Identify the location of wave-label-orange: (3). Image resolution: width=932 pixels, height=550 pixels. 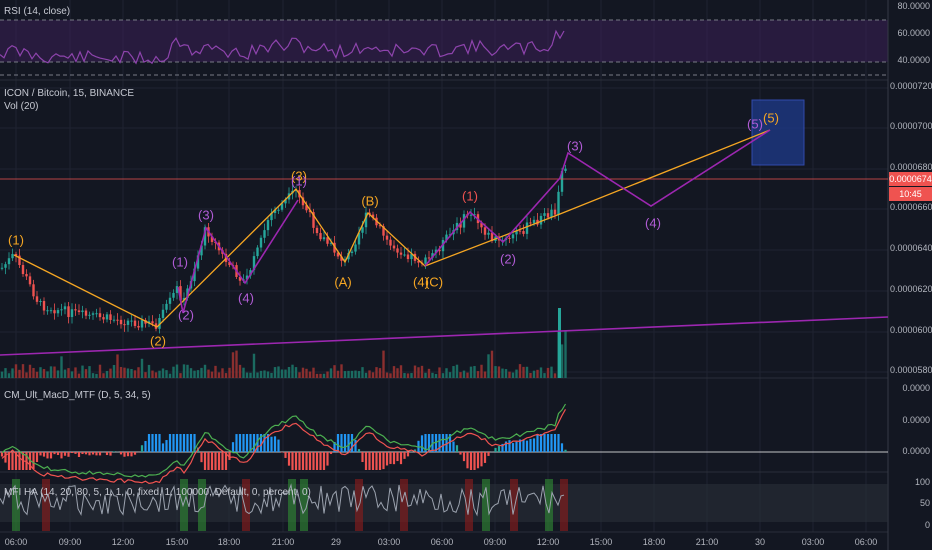
(299, 176).